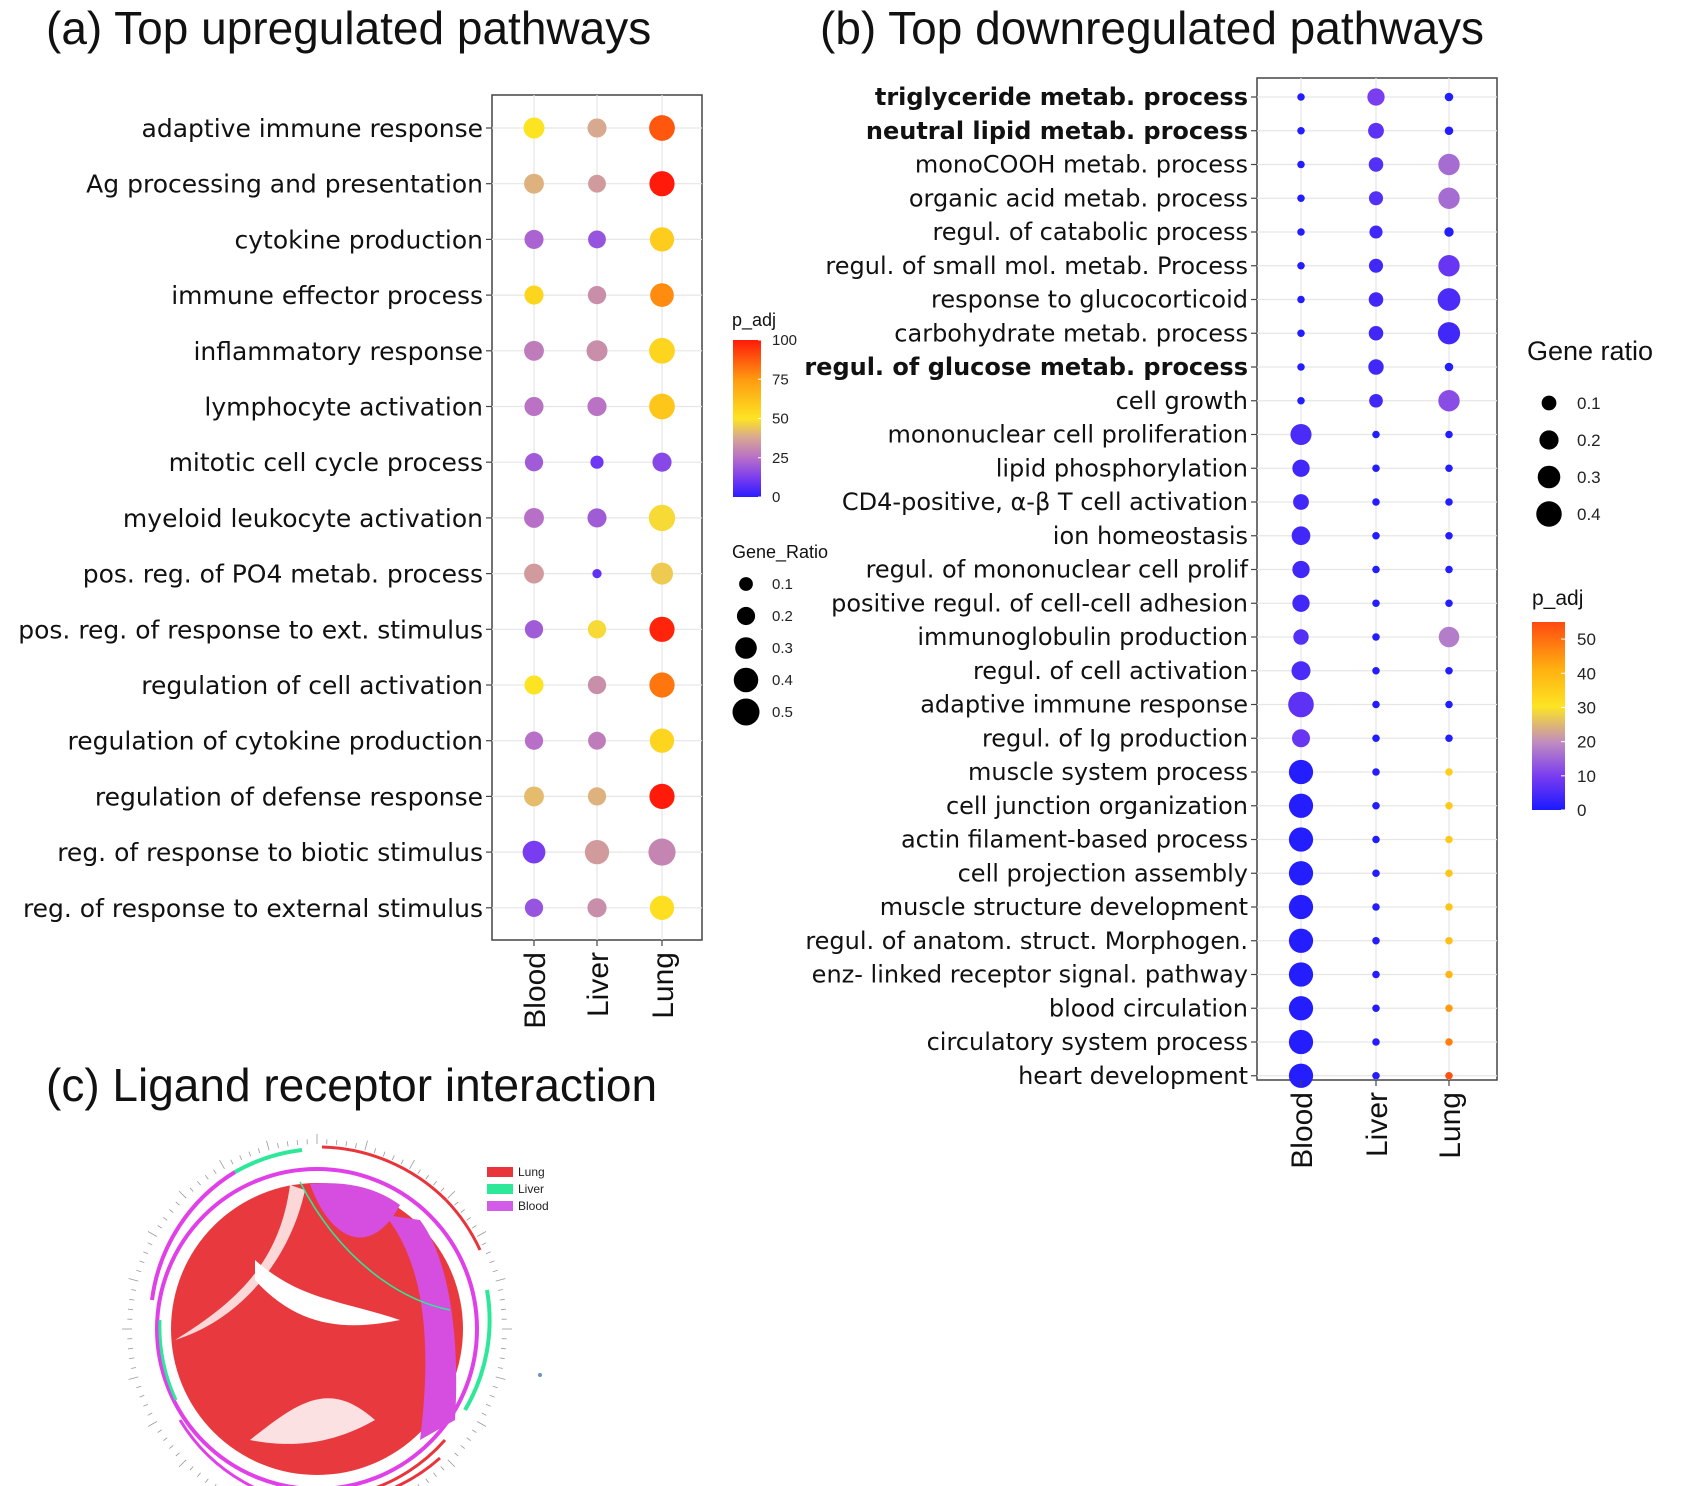 The width and height of the screenshot is (1697, 1486). Describe the element at coordinates (1557, 598) in the screenshot. I see `panel-b-color-legend-title: p_adj` at that location.